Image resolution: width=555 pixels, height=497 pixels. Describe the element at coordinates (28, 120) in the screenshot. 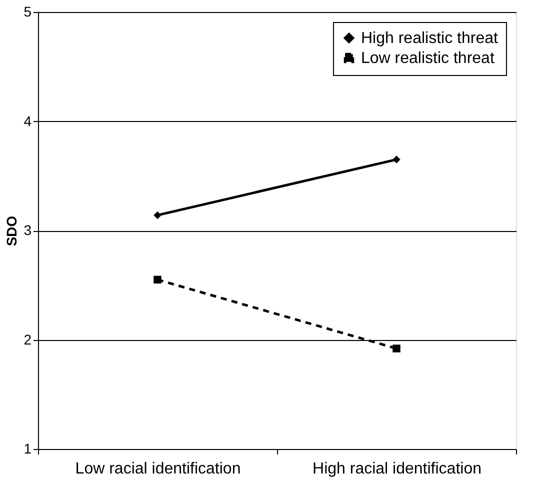

I see `y-tick-label: 4` at that location.